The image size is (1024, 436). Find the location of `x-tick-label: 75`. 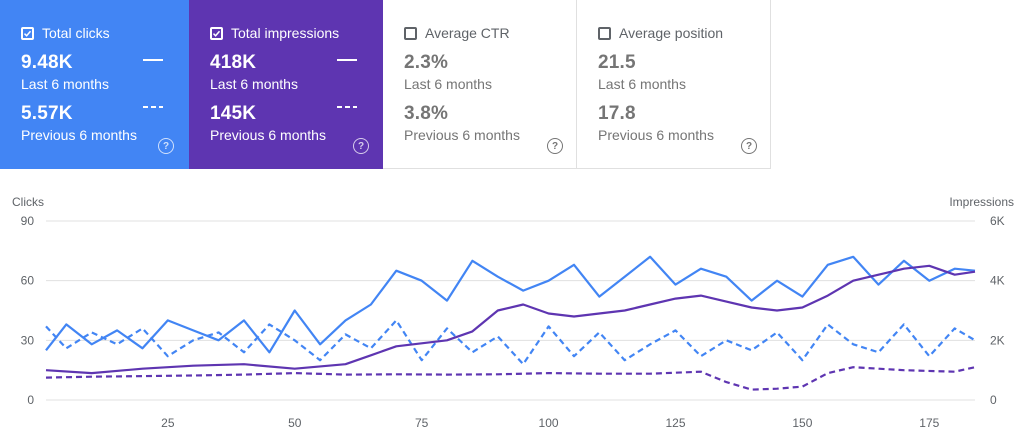

x-tick-label: 75 is located at coordinates (422, 423).